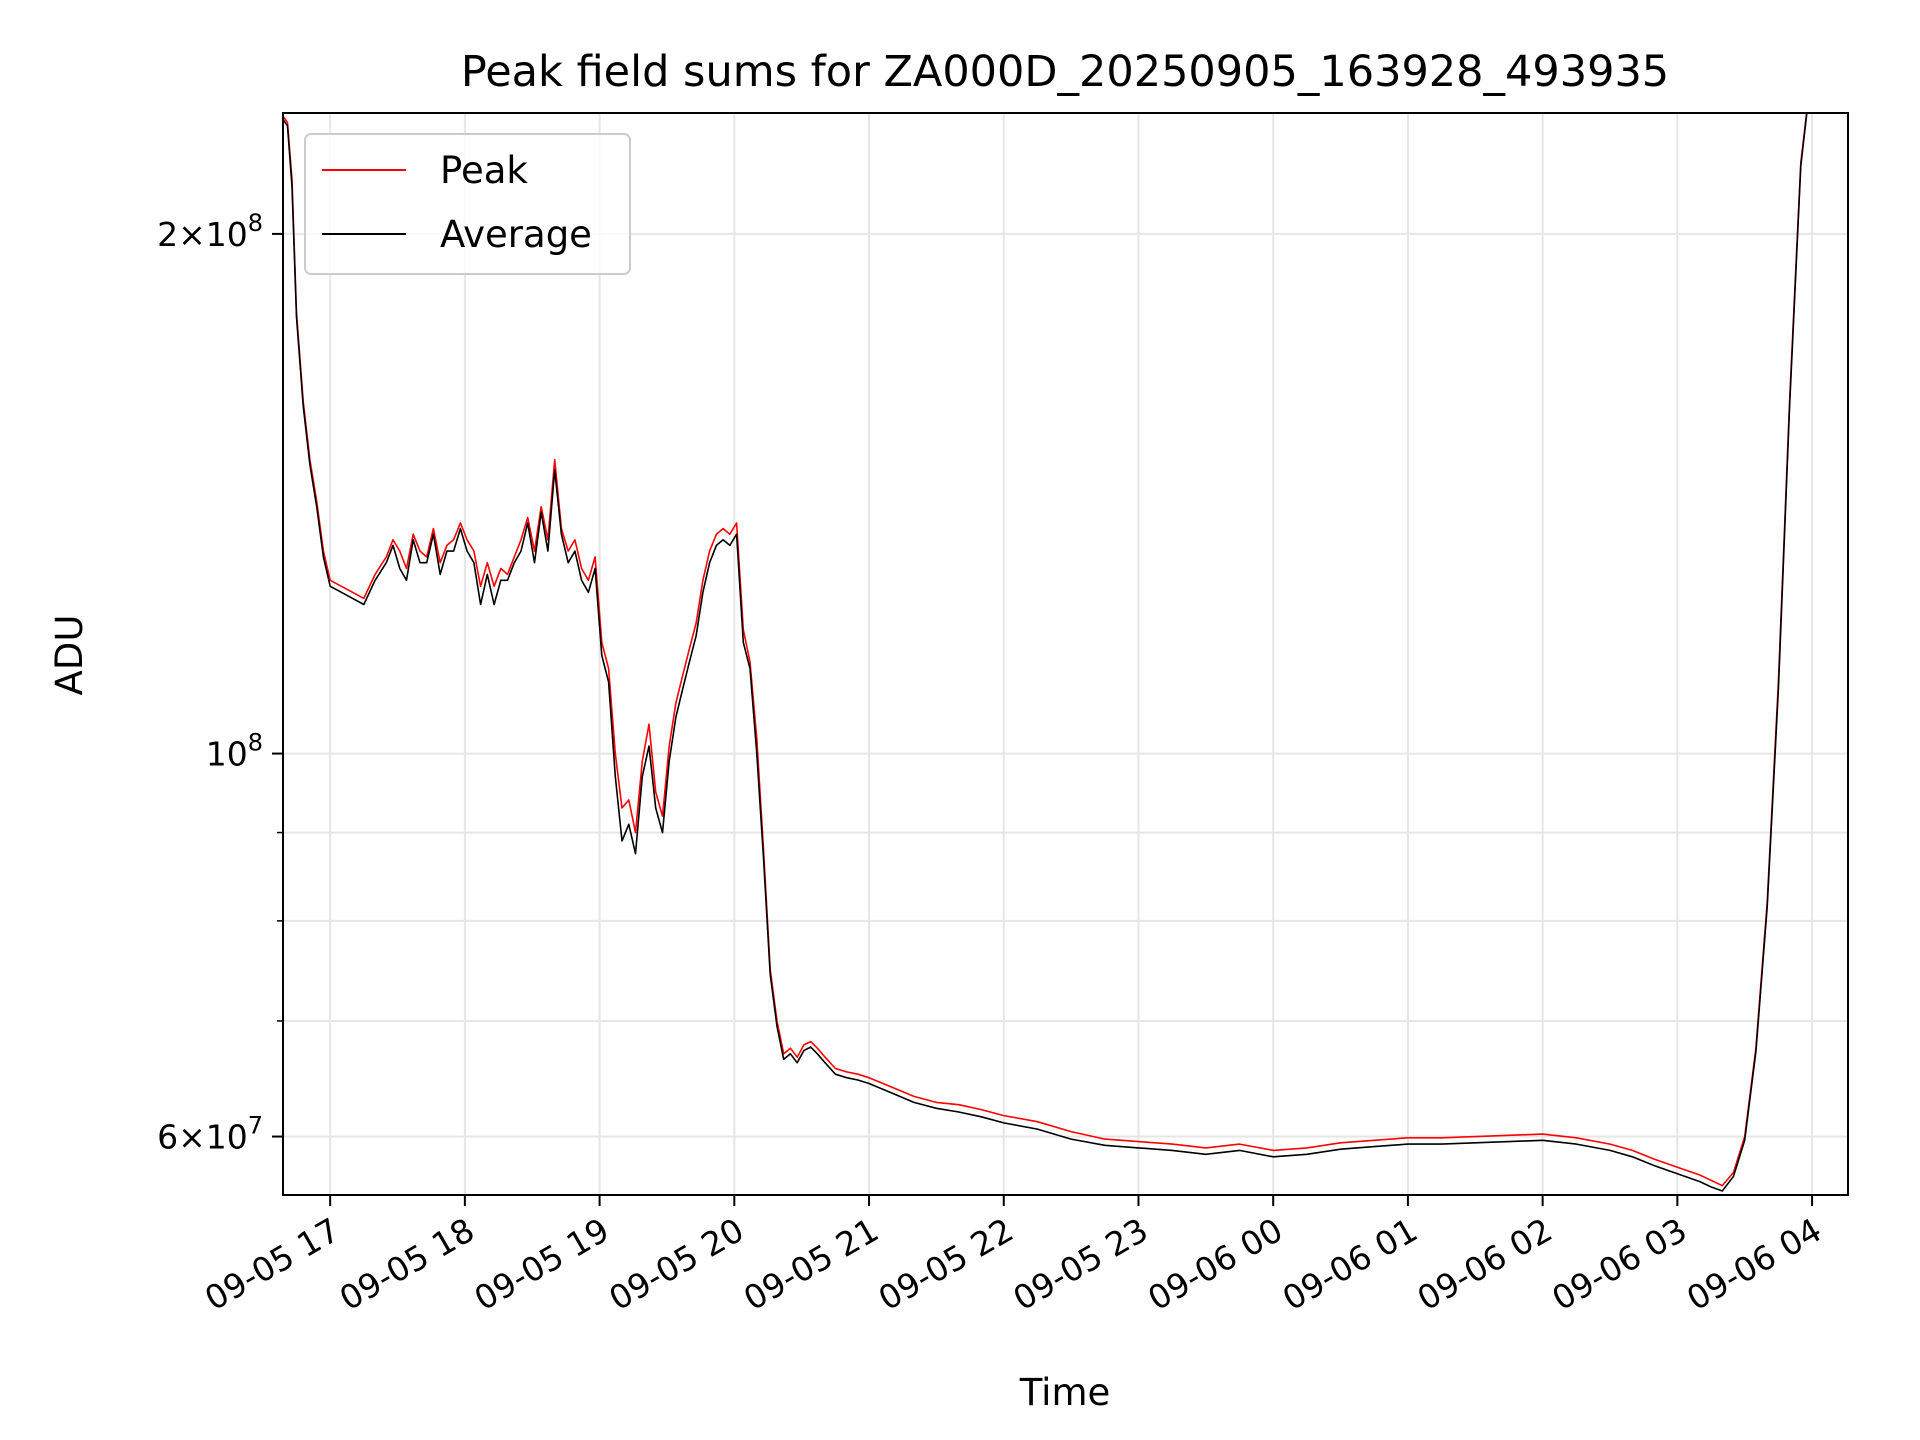 The width and height of the screenshot is (1920, 1440). Describe the element at coordinates (1485, 1264) in the screenshot. I see `x-tick-label: 09-06 02` at that location.